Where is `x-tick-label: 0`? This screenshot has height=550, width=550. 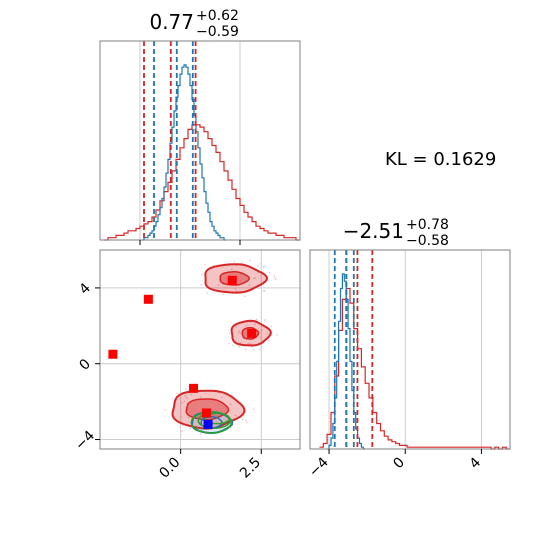
x-tick-label: 0 is located at coordinates (399, 464).